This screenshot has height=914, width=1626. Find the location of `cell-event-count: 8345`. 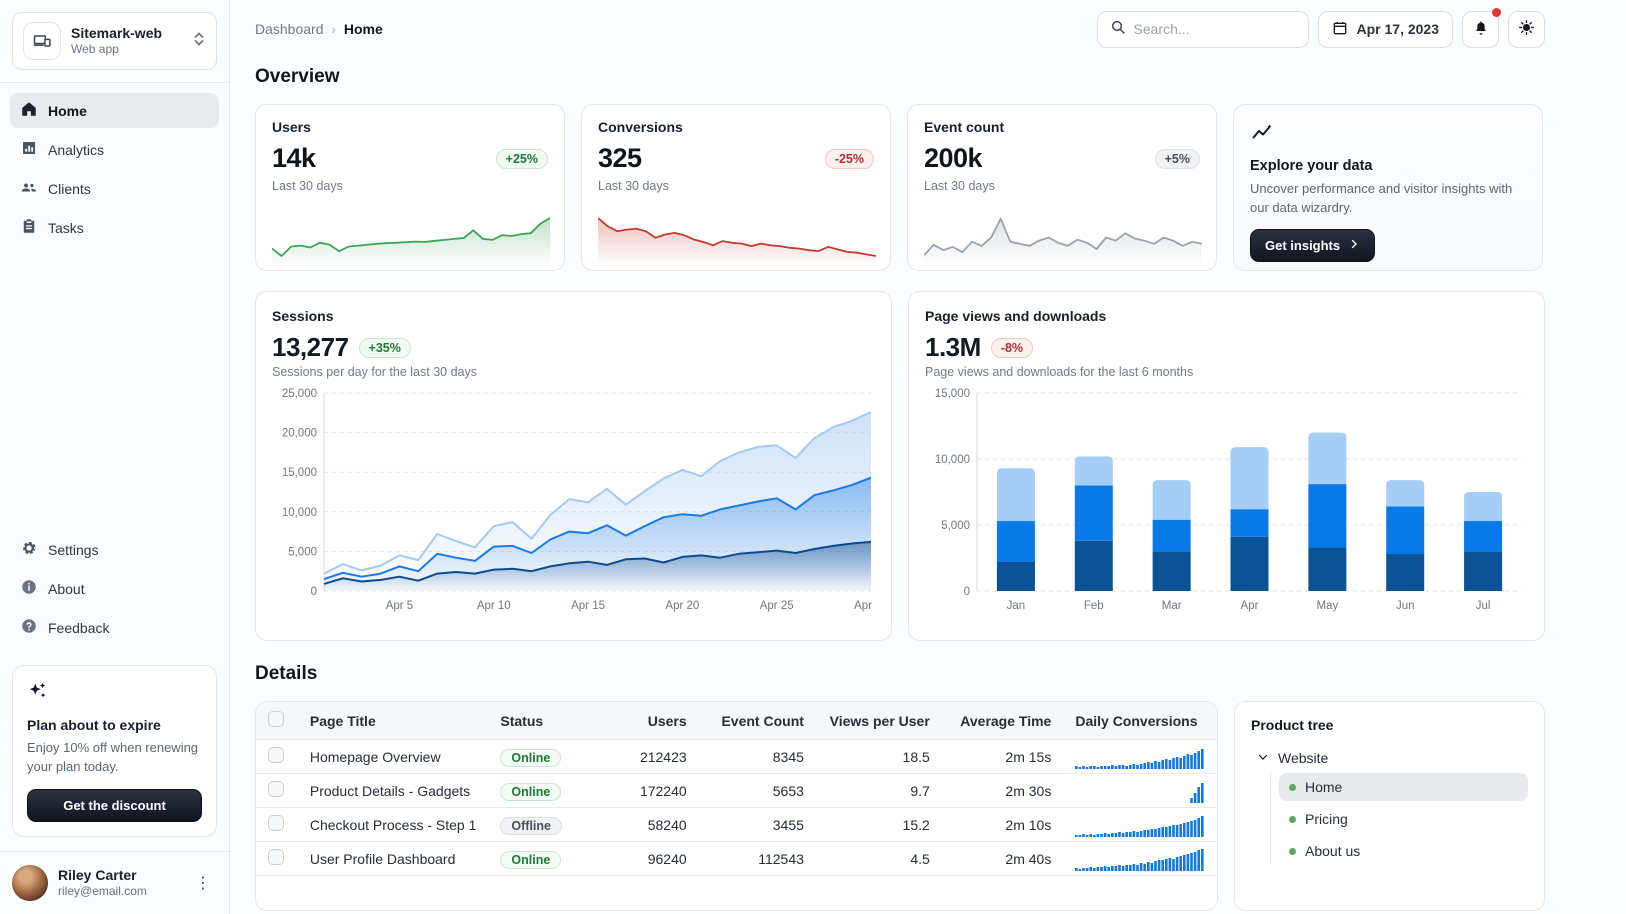

cell-event-count: 8345 is located at coordinates (757, 756).